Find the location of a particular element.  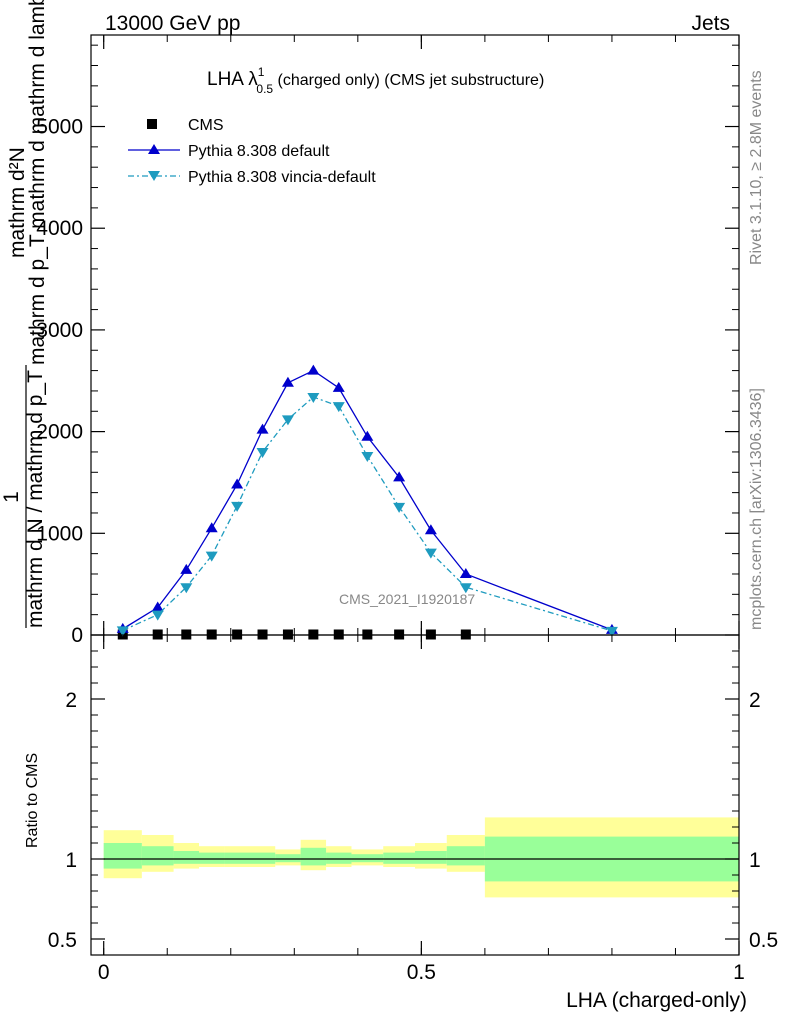

ratio-y-tick-label-right: 2 is located at coordinates (755, 700).